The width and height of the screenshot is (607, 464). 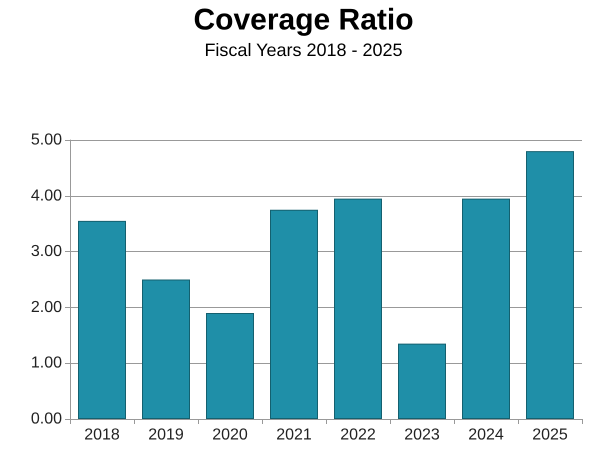 What do you see at coordinates (46, 195) in the screenshot?
I see `y-tick-label: 4.00` at bounding box center [46, 195].